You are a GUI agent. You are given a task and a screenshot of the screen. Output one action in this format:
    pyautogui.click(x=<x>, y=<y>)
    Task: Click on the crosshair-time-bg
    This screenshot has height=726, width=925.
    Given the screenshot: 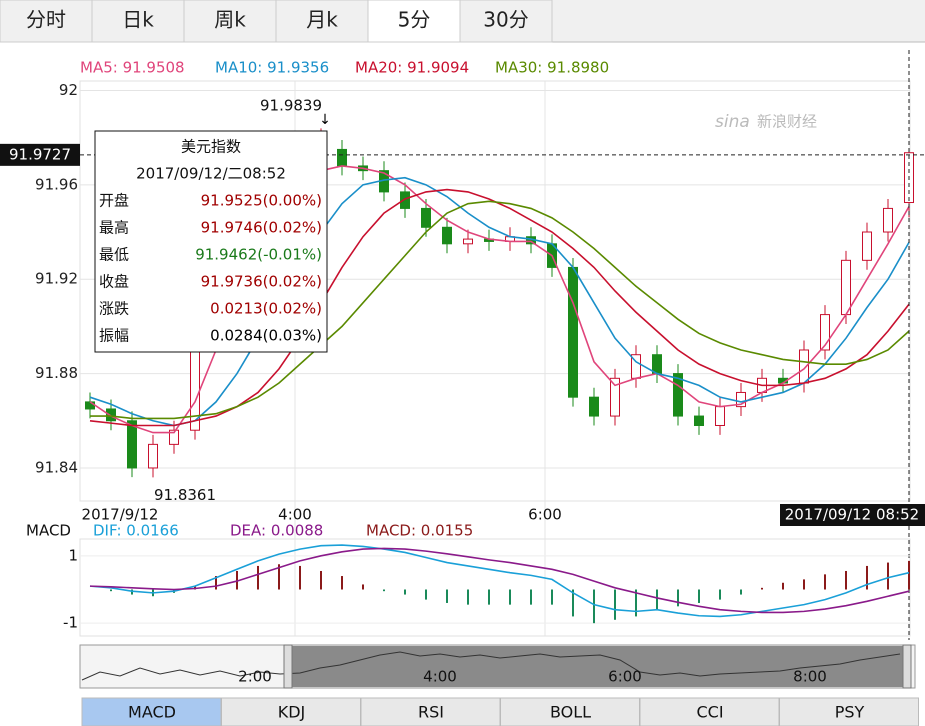 What is the action you would take?
    pyautogui.click(x=852, y=515)
    